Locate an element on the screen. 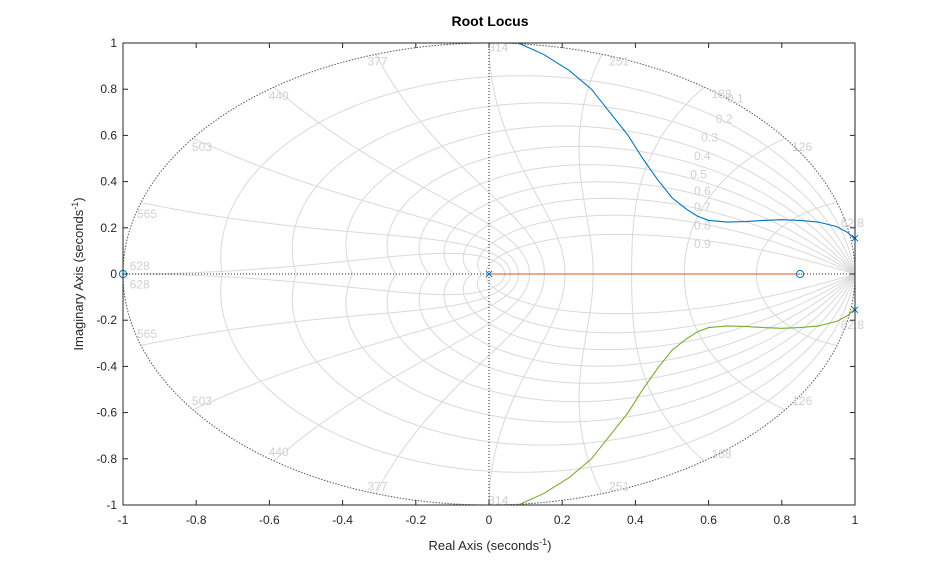  x-axis-label: Real Axis (seconds-1) is located at coordinates (490, 545).